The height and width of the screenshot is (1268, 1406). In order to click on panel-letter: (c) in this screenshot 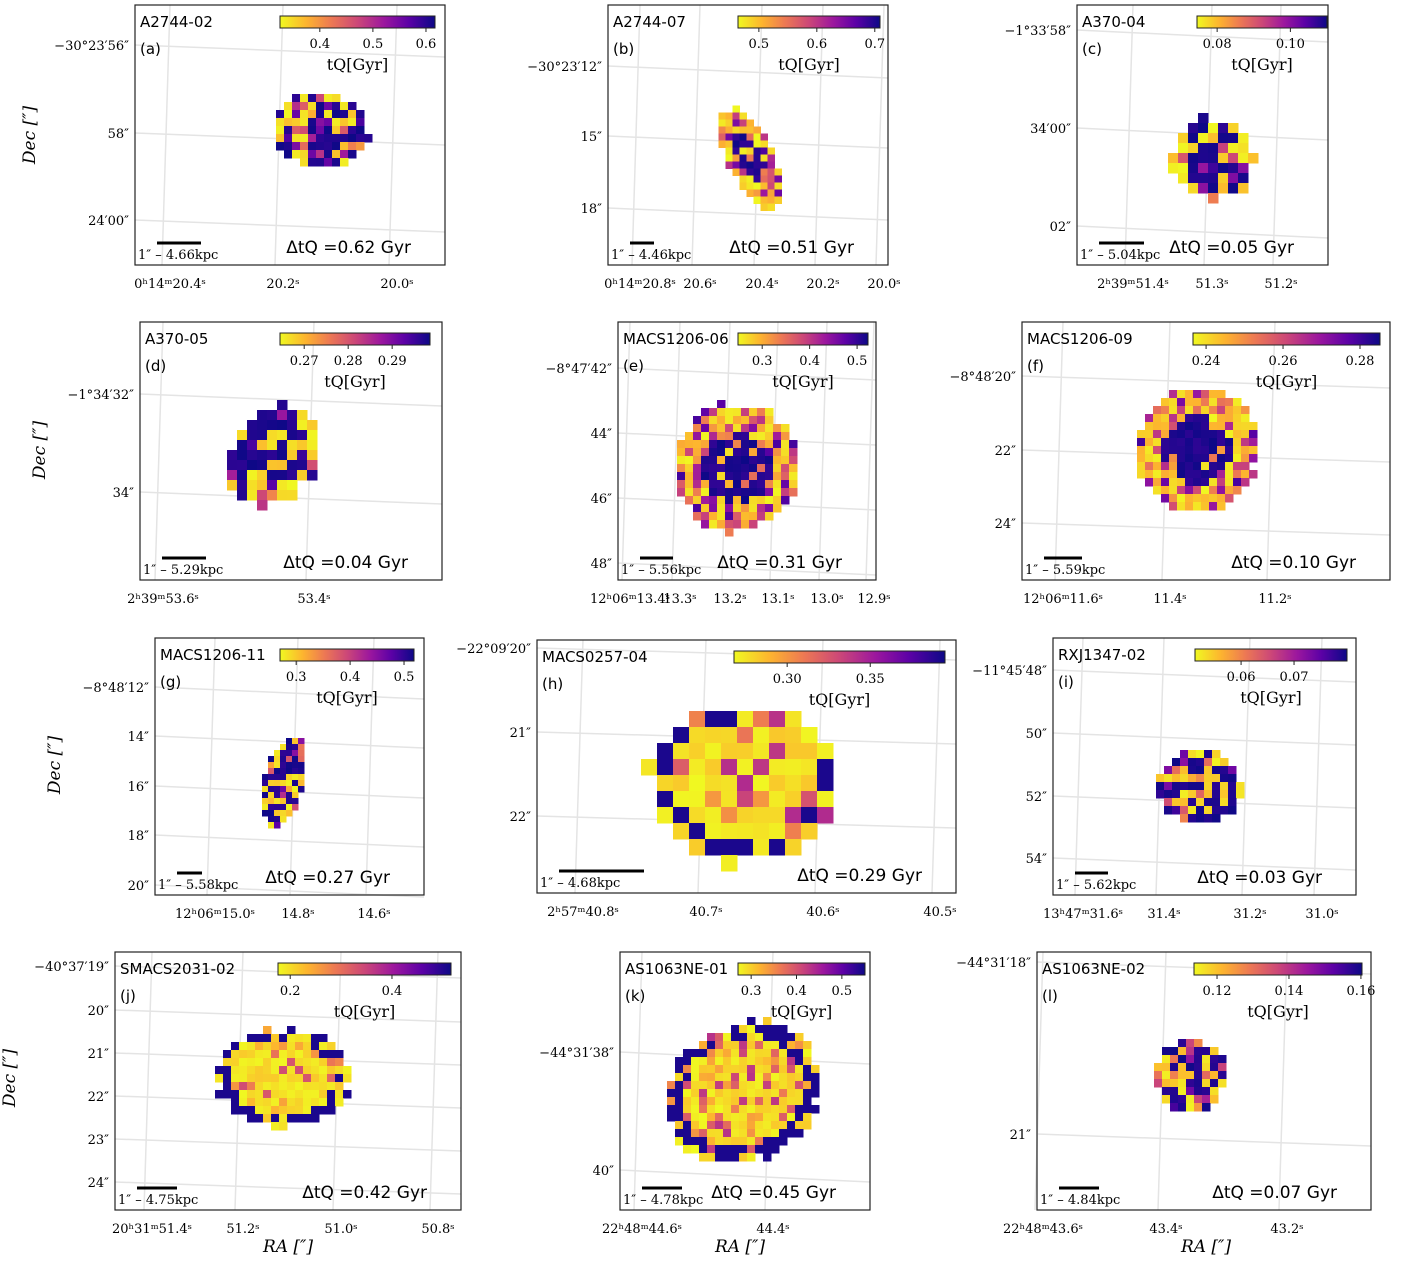, I will do `click(1092, 49)`.